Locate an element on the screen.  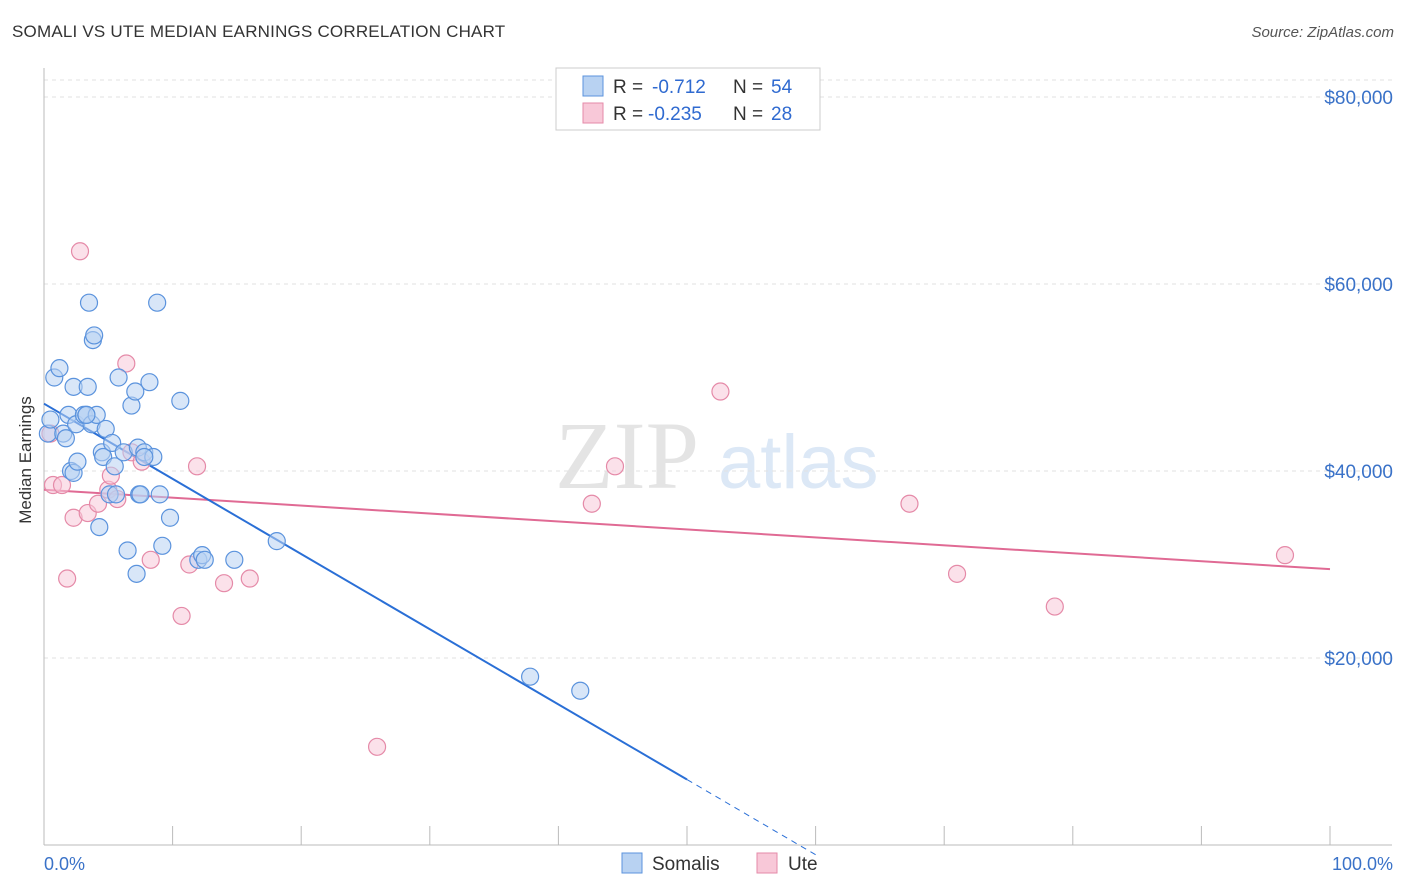
x-tick-label-1: 100.0% is located at coordinates (1362, 864).